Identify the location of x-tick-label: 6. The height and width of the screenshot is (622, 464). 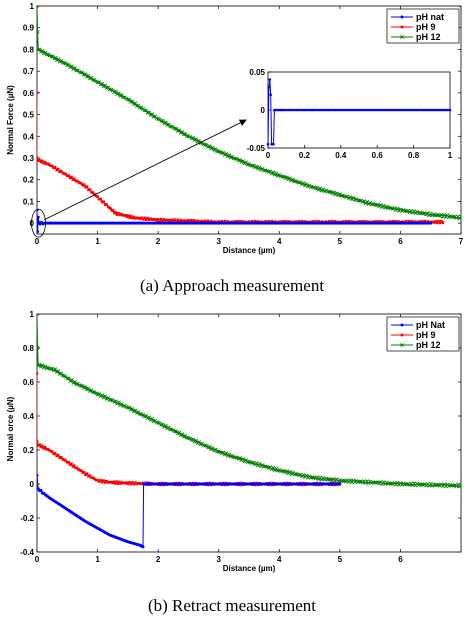
(400, 559).